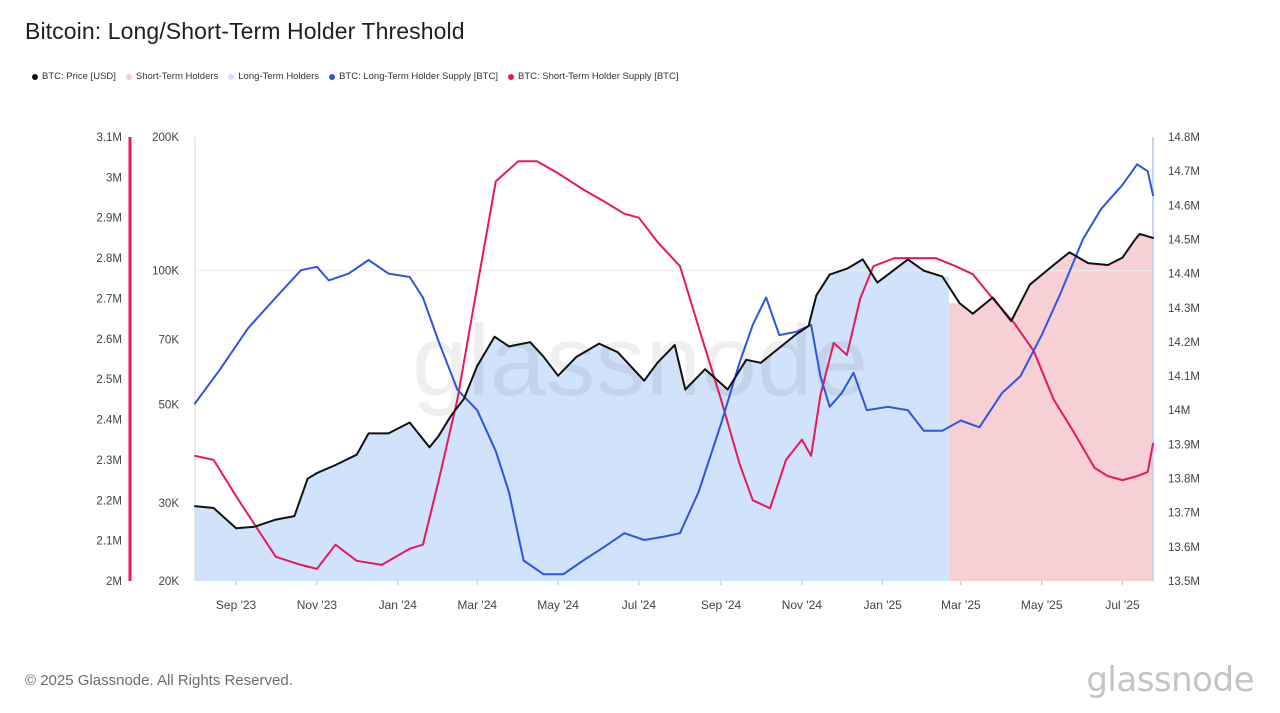  I want to click on x-axis-tick-label: Jul '25, so click(1122, 605).